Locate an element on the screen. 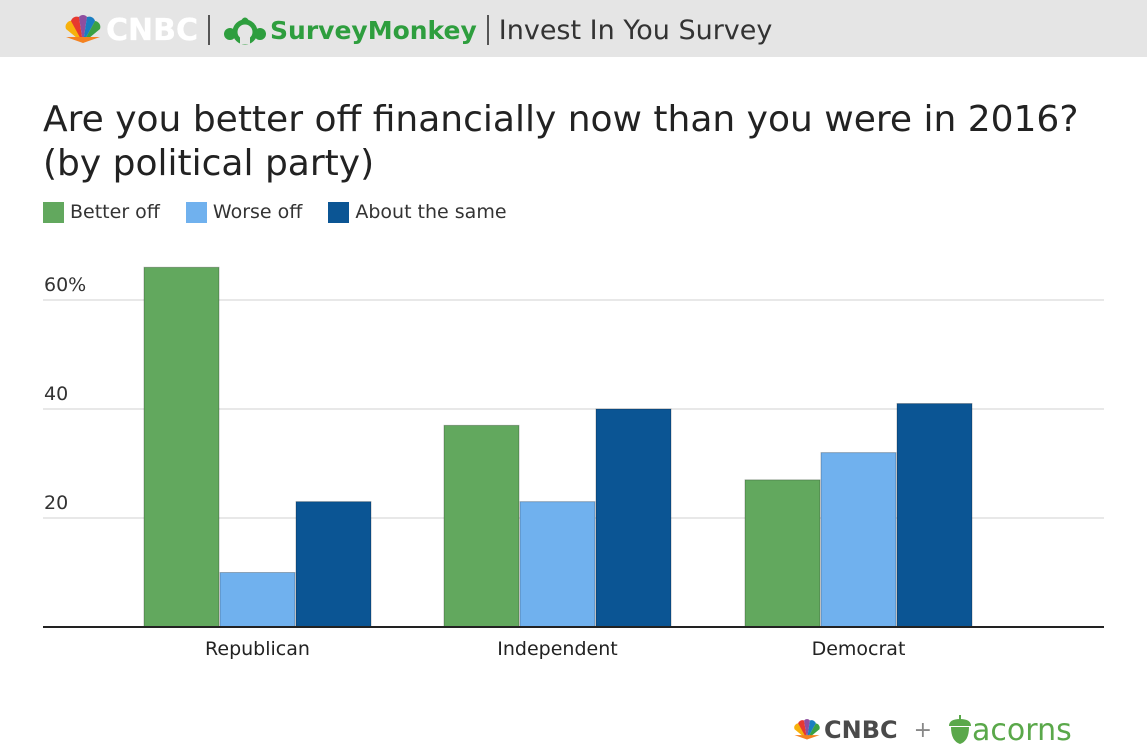  footer-plus: + is located at coordinates (923, 730).